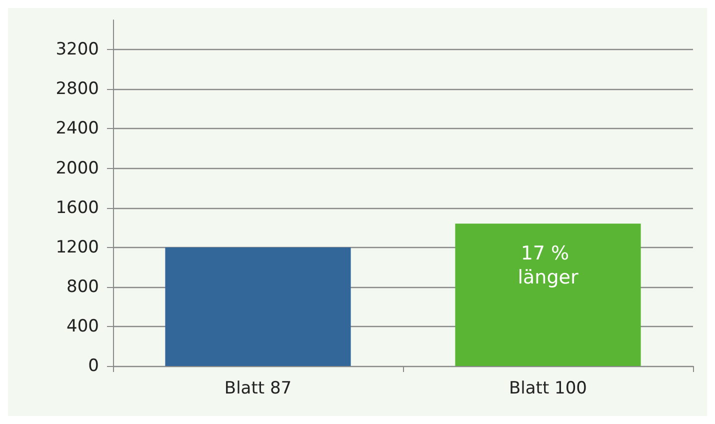  What do you see at coordinates (82, 326) in the screenshot?
I see `y-tick-label: 400` at bounding box center [82, 326].